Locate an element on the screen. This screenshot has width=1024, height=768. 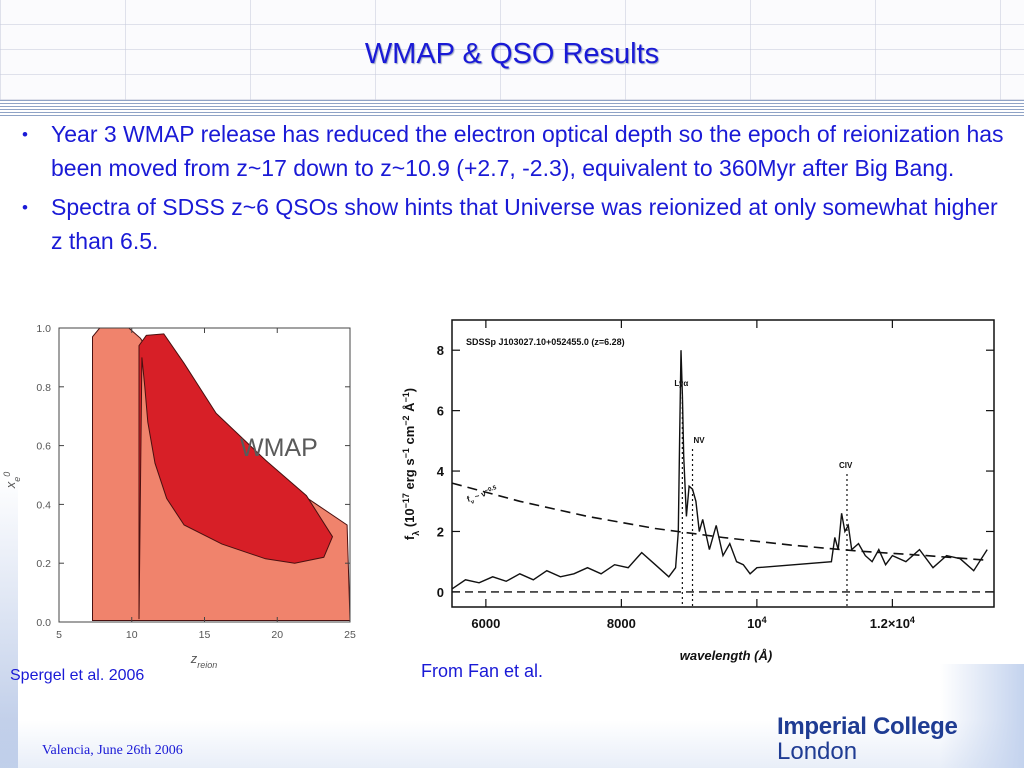
x-tick-label: 15 is located at coordinates (205, 635).